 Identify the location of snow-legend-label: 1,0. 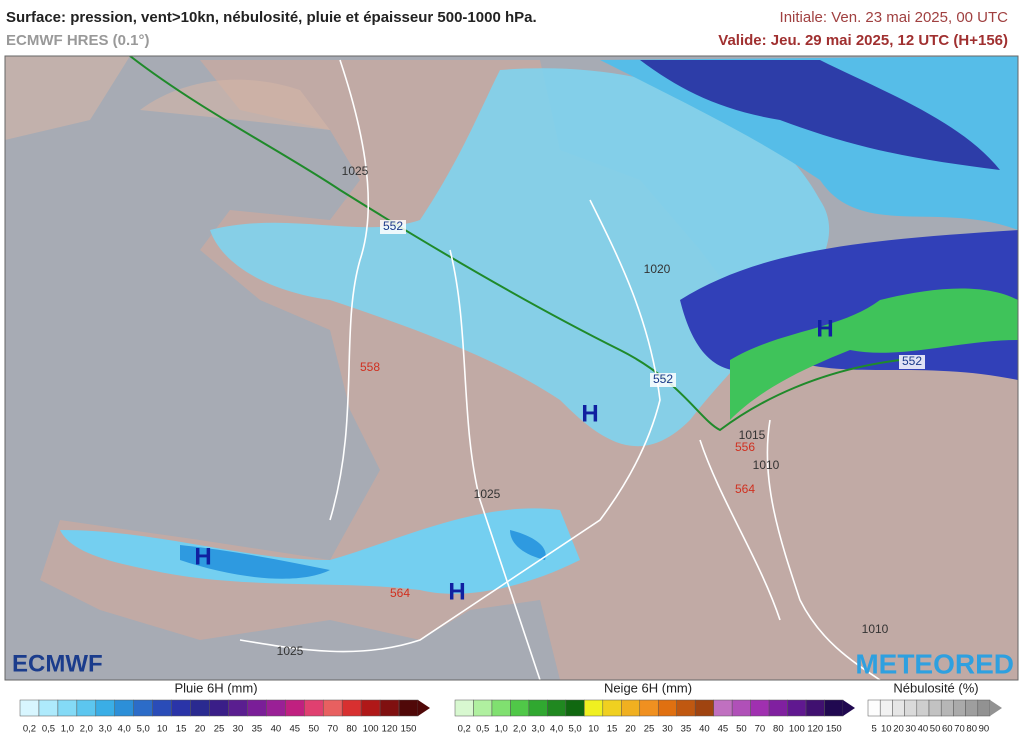
(501, 729).